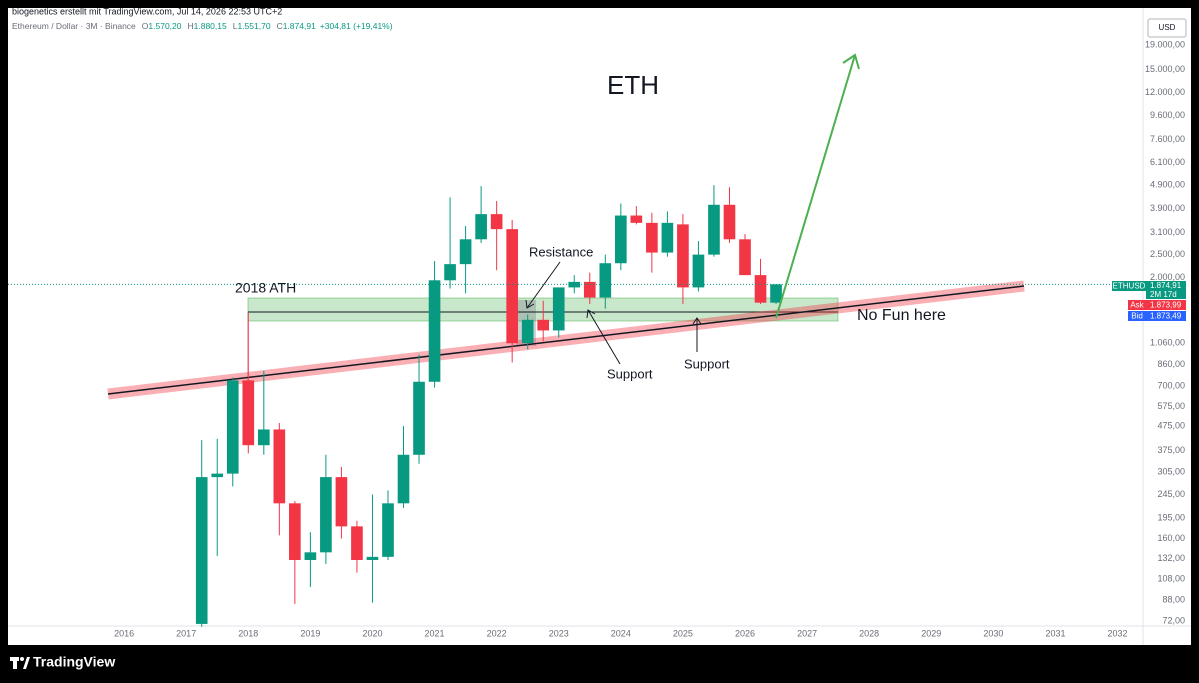 The image size is (1199, 683). I want to click on currency-box, so click(1167, 28).